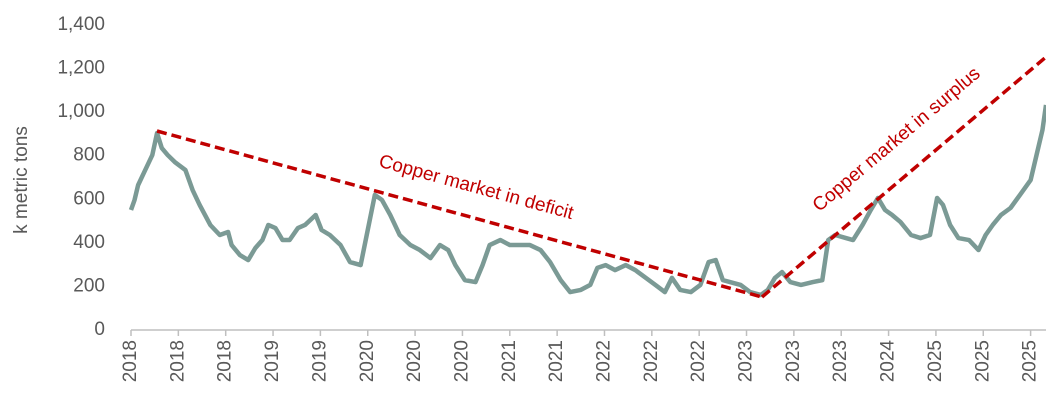 This screenshot has height=401, width=1046. Describe the element at coordinates (897, 139) in the screenshot. I see `annotation: Copper market in surplus` at that location.